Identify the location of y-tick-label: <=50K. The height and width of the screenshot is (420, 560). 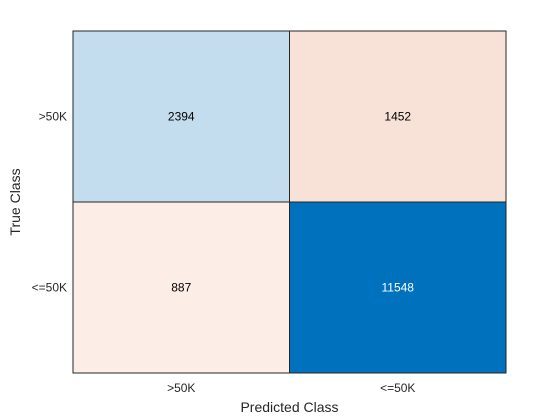
(49, 288).